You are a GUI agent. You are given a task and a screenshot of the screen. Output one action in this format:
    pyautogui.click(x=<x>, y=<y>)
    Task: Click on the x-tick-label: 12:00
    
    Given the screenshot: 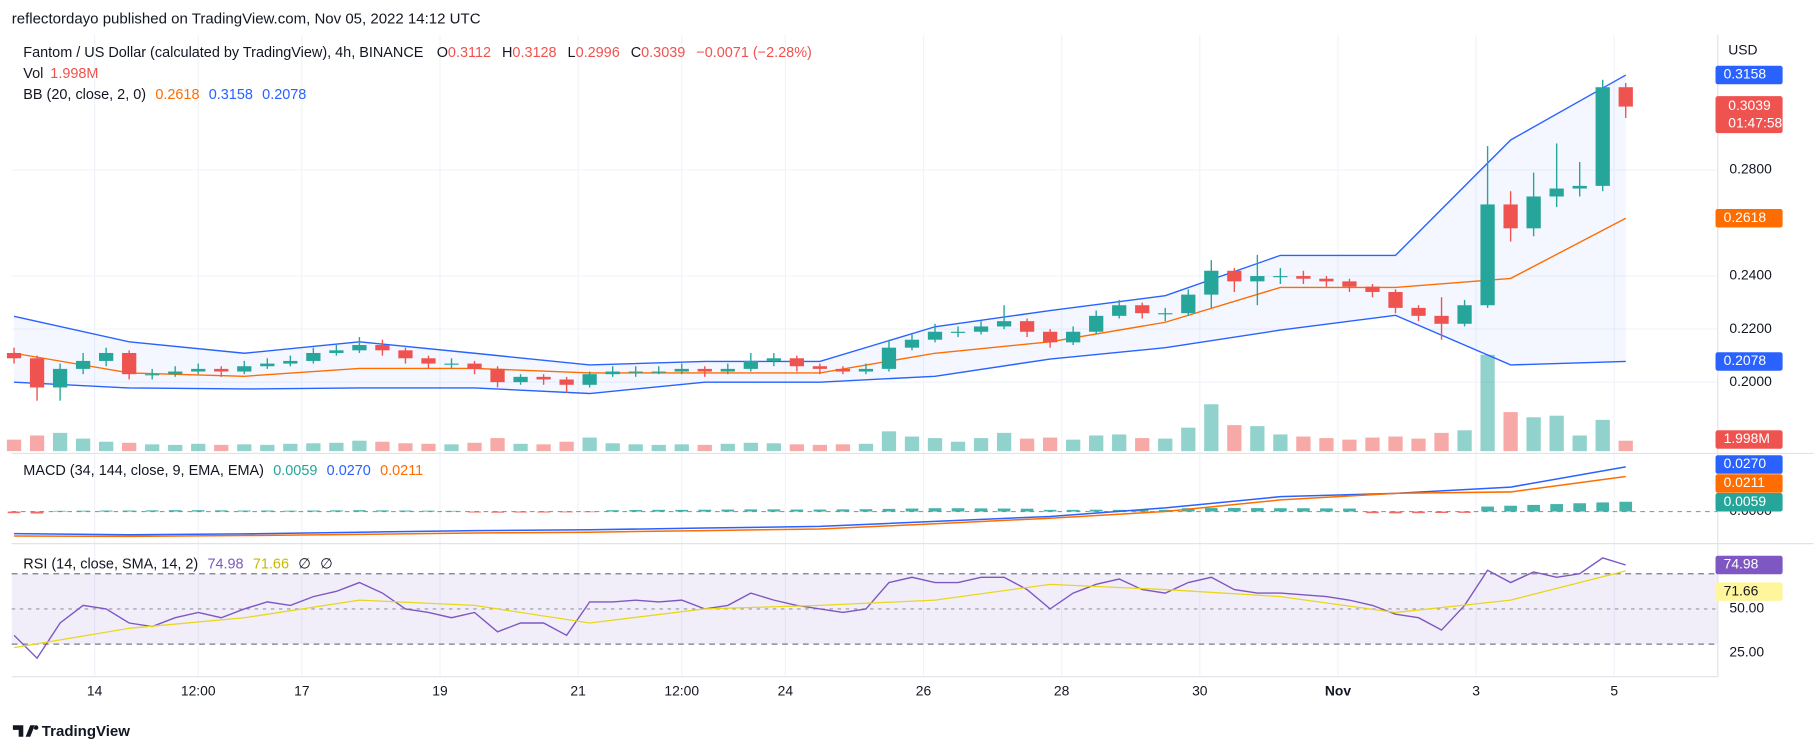 What is the action you would take?
    pyautogui.click(x=198, y=690)
    